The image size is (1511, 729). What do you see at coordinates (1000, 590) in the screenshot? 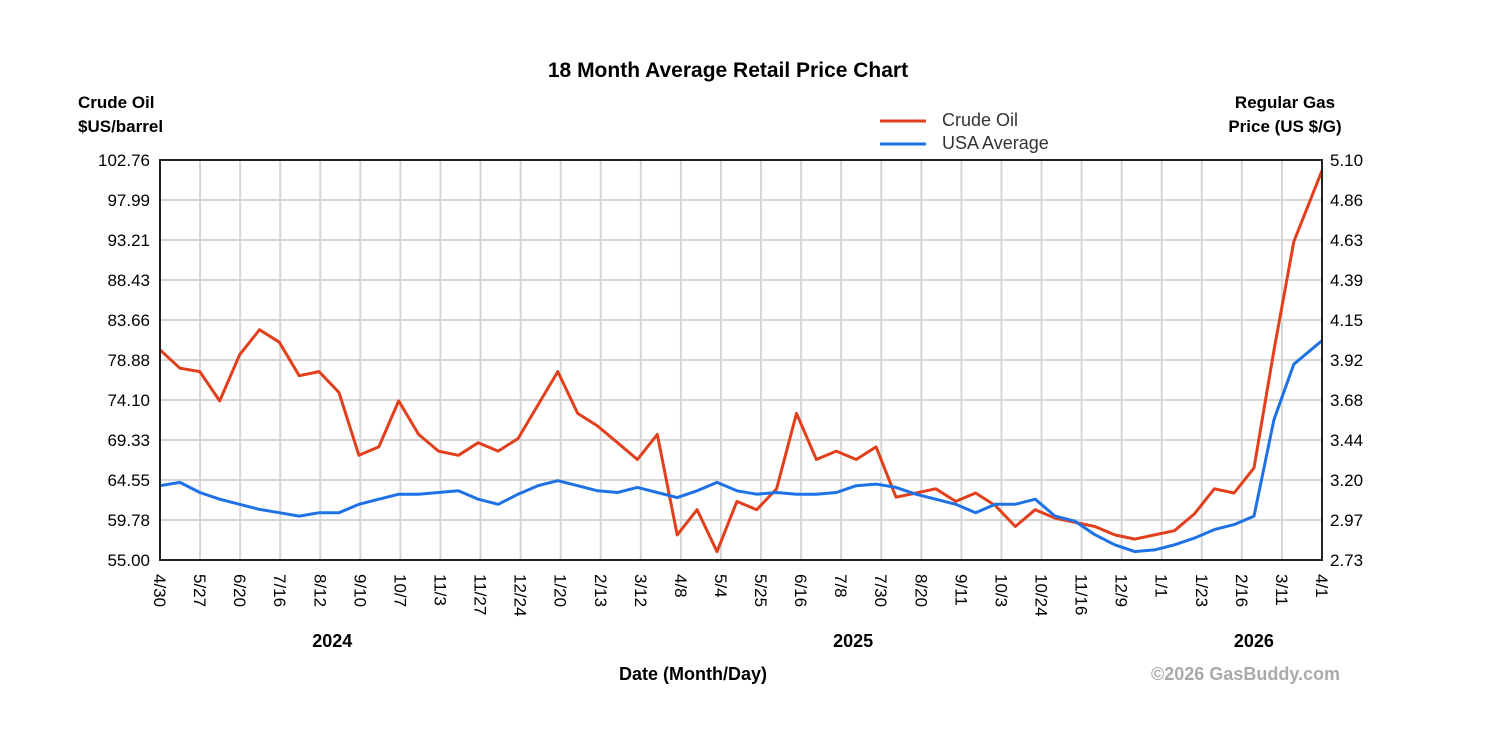
I see `x-tick: 10/3` at bounding box center [1000, 590].